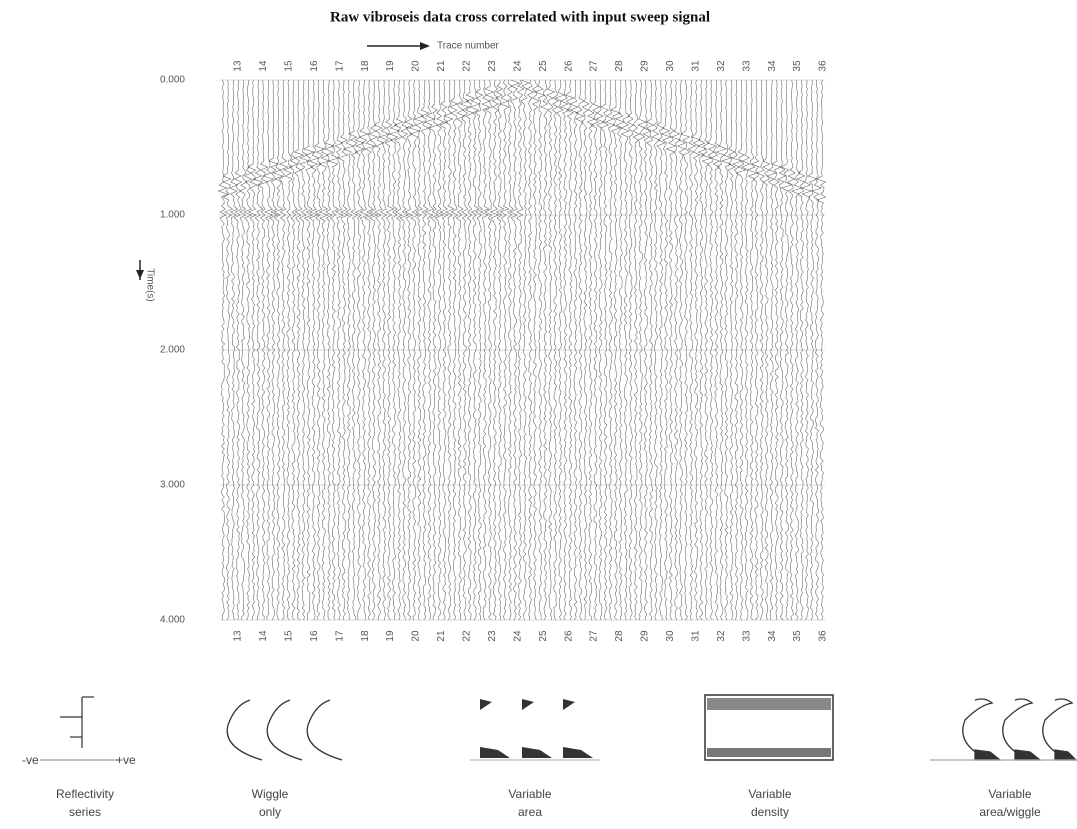 This screenshot has width=1077, height=829. I want to click on trace-number-group: 31, so click(695, 66).